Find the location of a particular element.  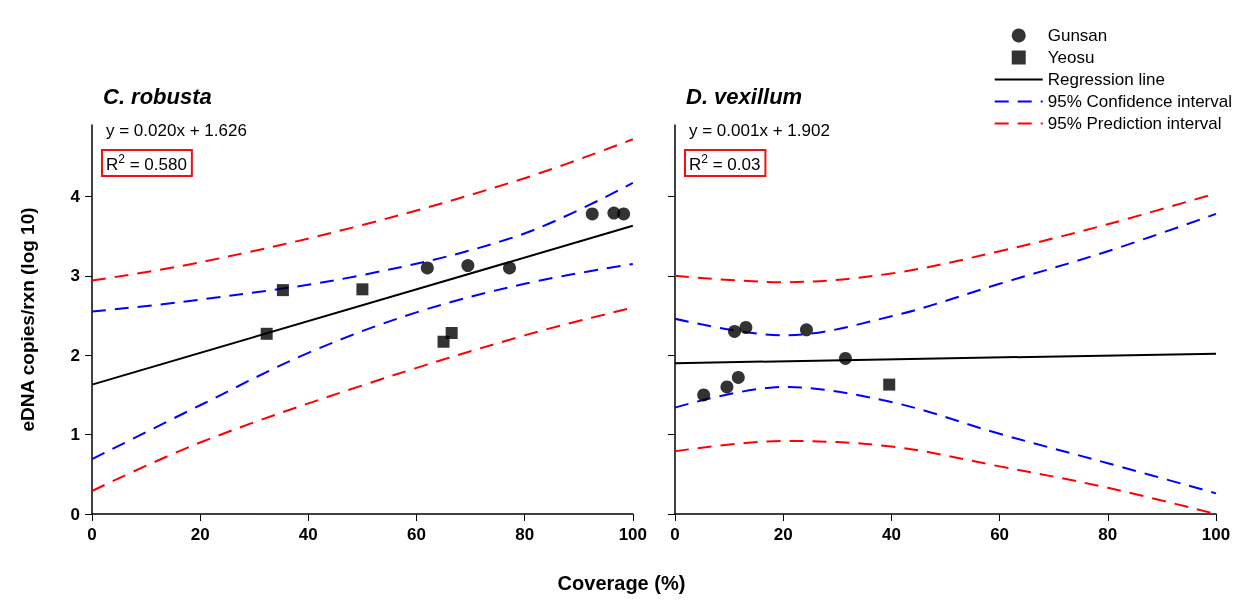

legend-label: Yeosu is located at coordinates (1071, 57).